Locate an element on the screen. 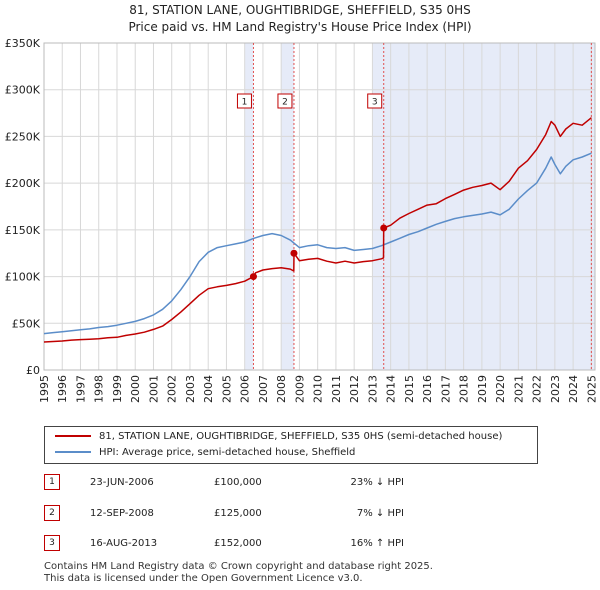  x-tick-label: 1997 is located at coordinates (80, 389).